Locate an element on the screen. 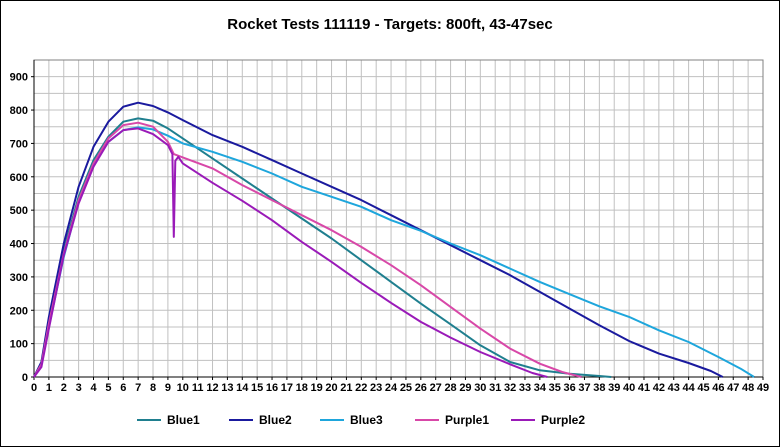  x-tick-label: 31 is located at coordinates (495, 388).